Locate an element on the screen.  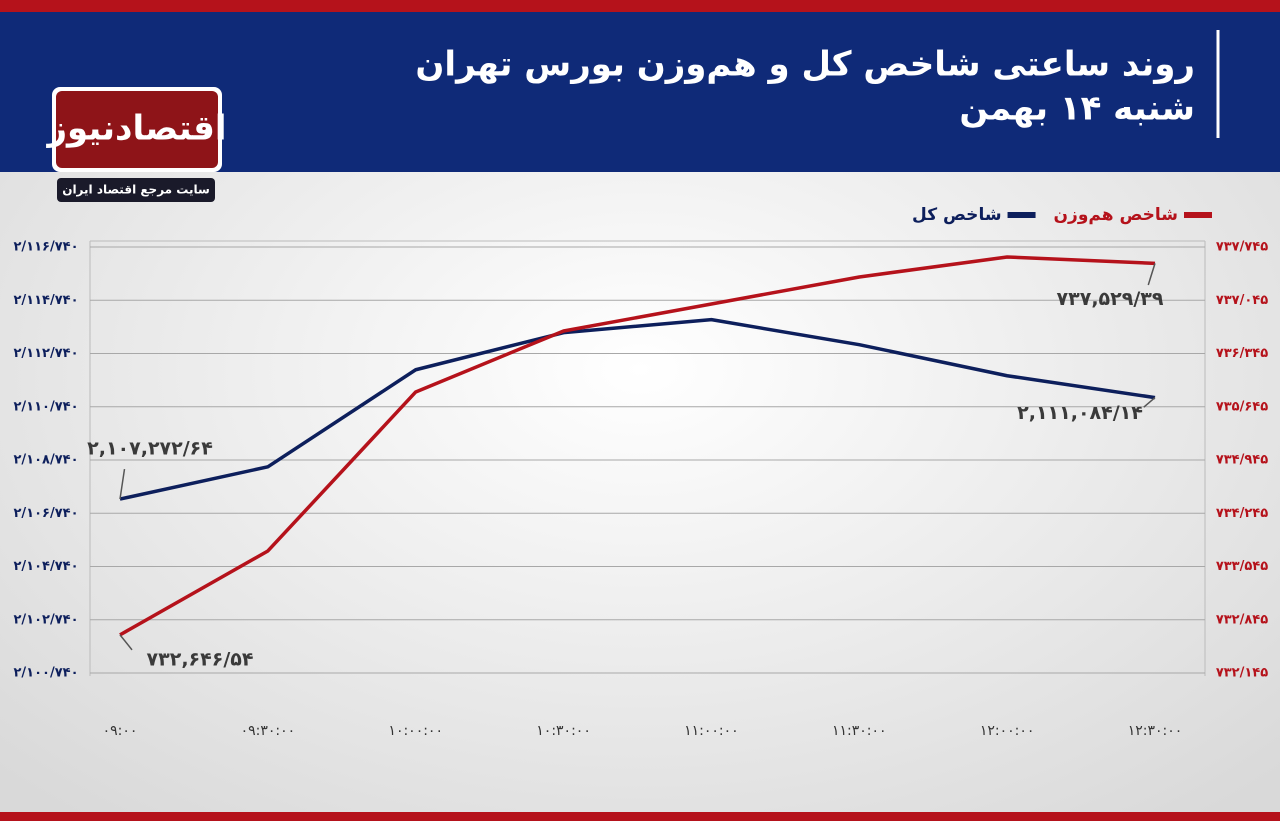
tagline: سایت مرجع اقتصاد ایران is located at coordinates (136, 190).